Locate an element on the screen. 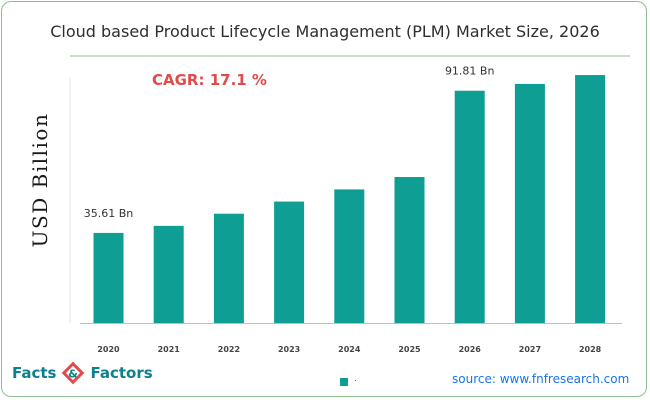 The width and height of the screenshot is (650, 400). facts-and-factors-logo: Facts & Factors is located at coordinates (82, 373).